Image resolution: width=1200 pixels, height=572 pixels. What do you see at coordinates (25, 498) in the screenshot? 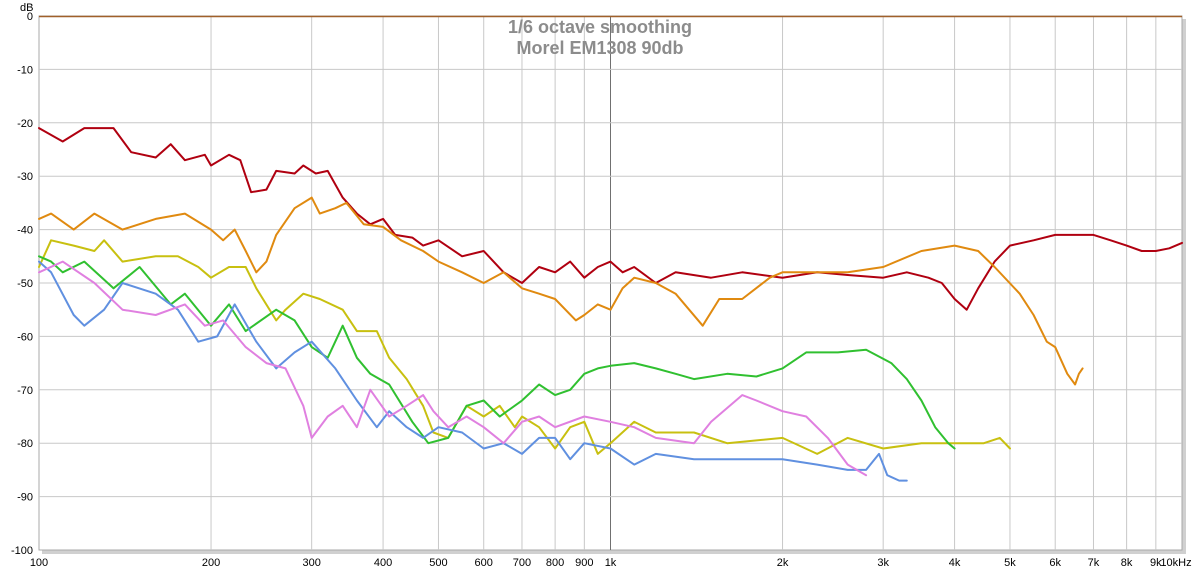
I see `y-tick-label: -90` at bounding box center [25, 498].